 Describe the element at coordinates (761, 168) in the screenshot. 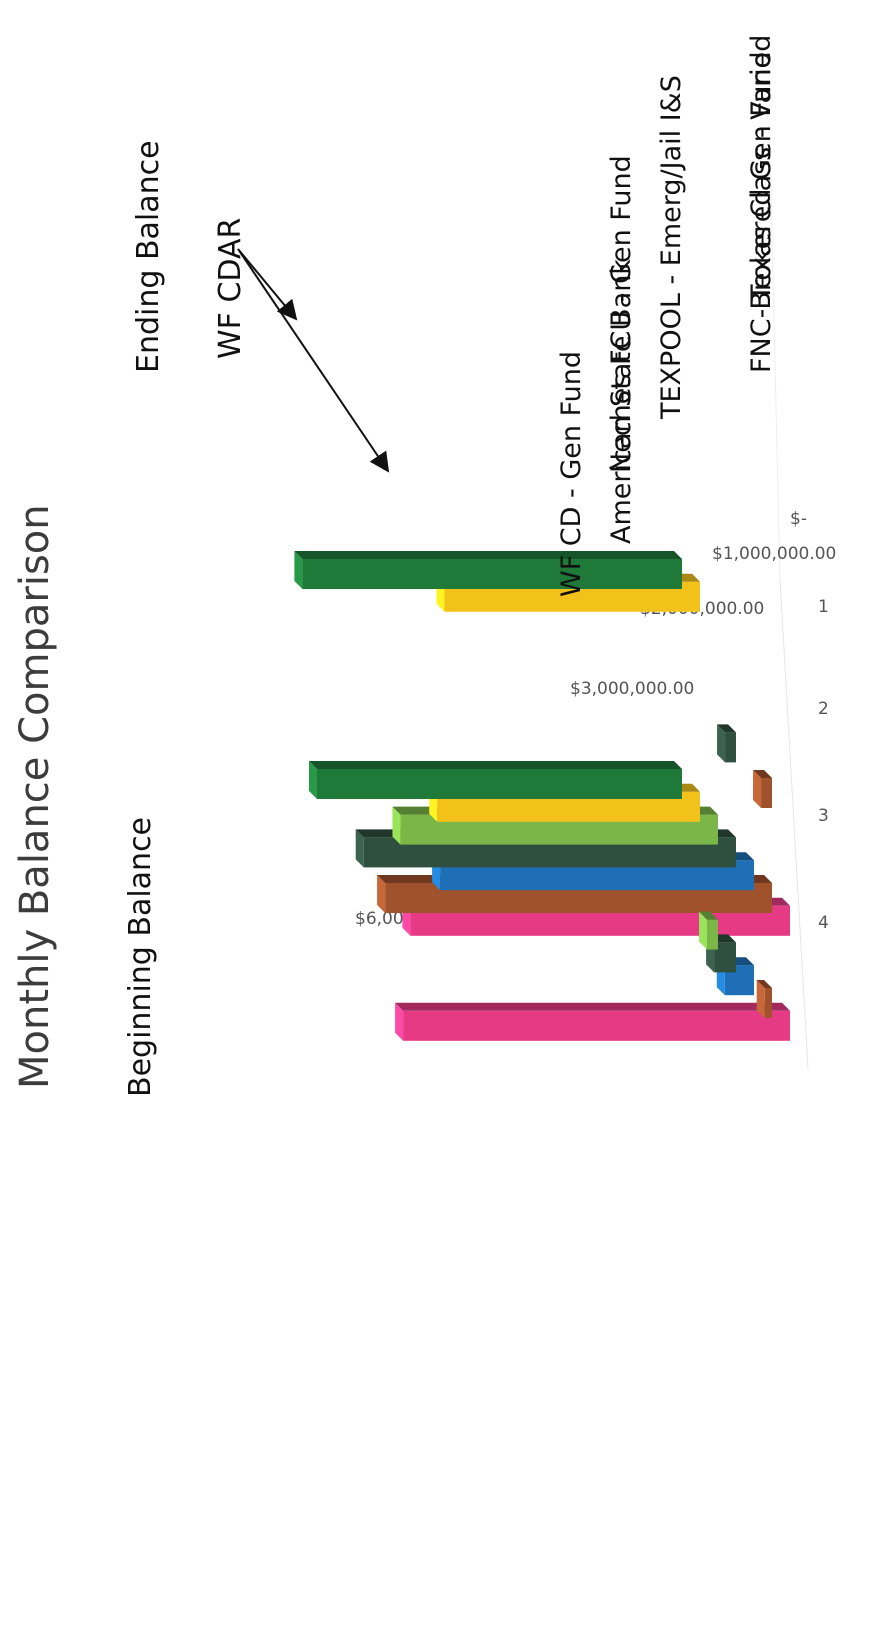

I see `legend-entry-texas-class-varied: Texas Class - Varied` at that location.